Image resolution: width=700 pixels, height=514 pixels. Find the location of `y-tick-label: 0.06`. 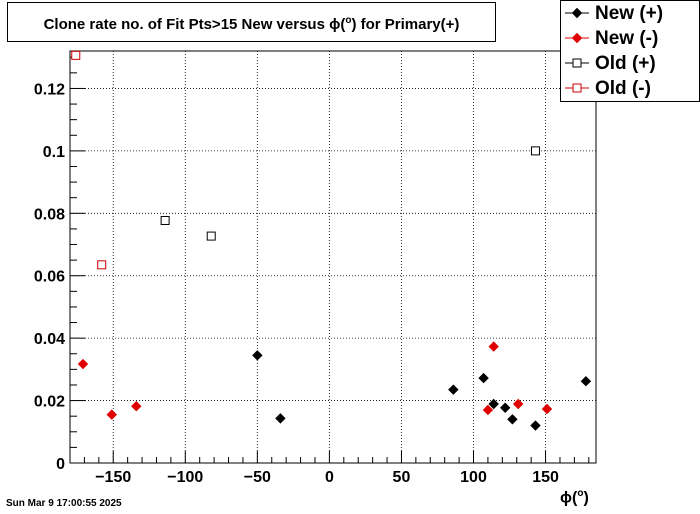

y-tick-label: 0.06 is located at coordinates (49, 277).